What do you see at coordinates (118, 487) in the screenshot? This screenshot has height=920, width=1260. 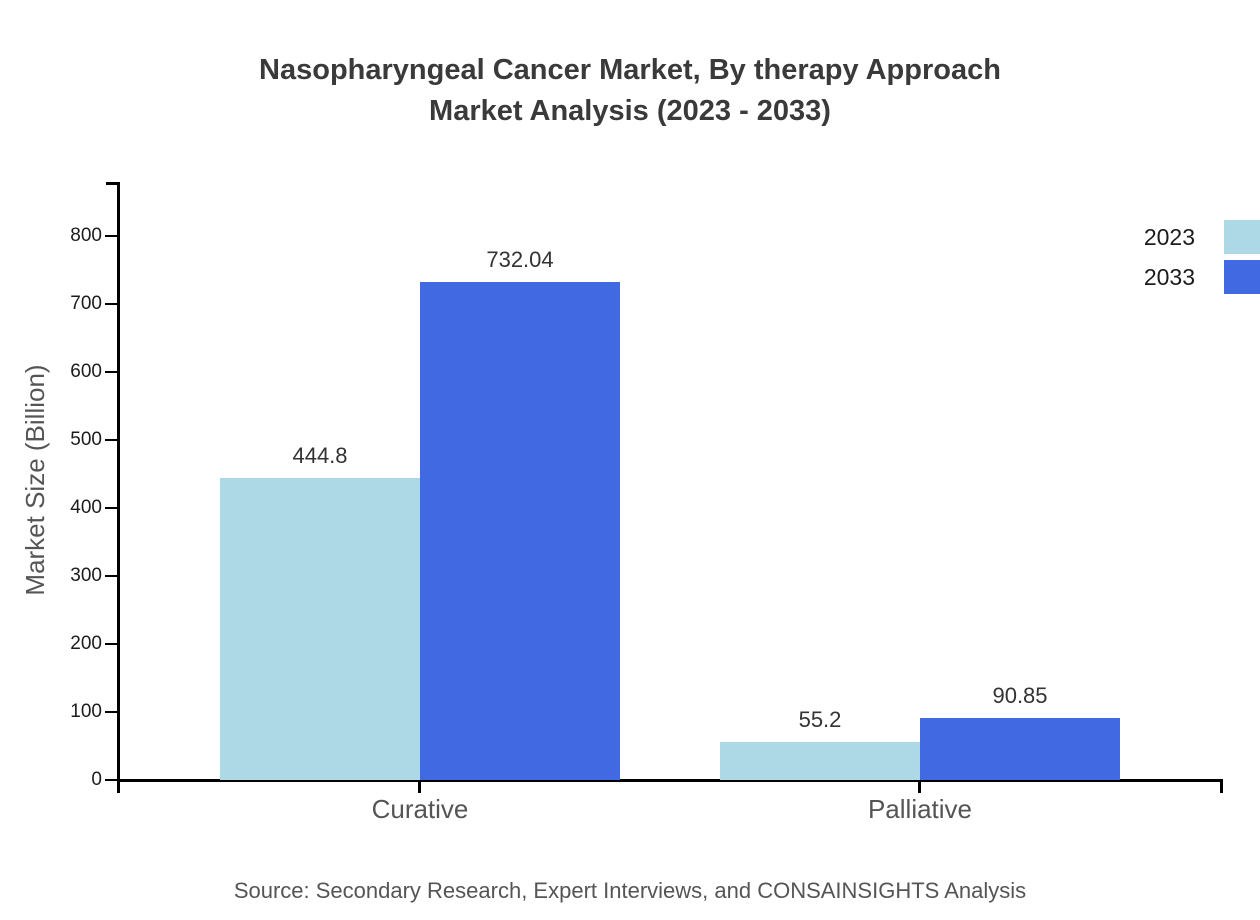 I see `y-axis-line` at bounding box center [118, 487].